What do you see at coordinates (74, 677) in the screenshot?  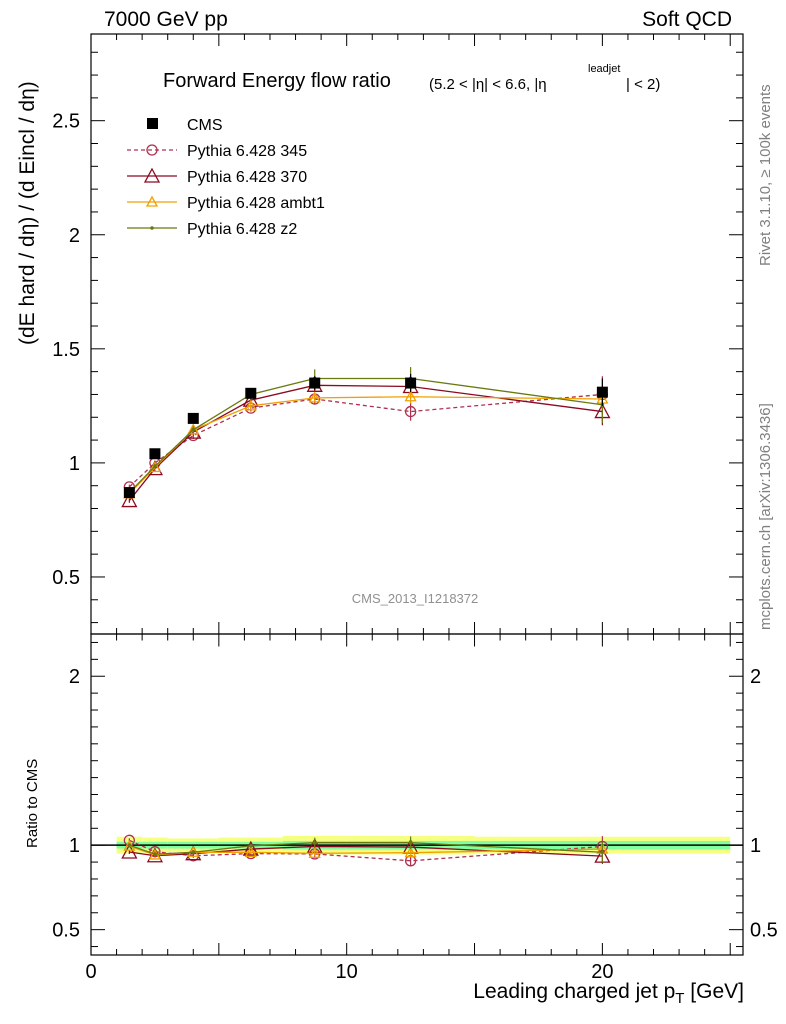 I see `ratio-tick-label-left-2: 2` at bounding box center [74, 677].